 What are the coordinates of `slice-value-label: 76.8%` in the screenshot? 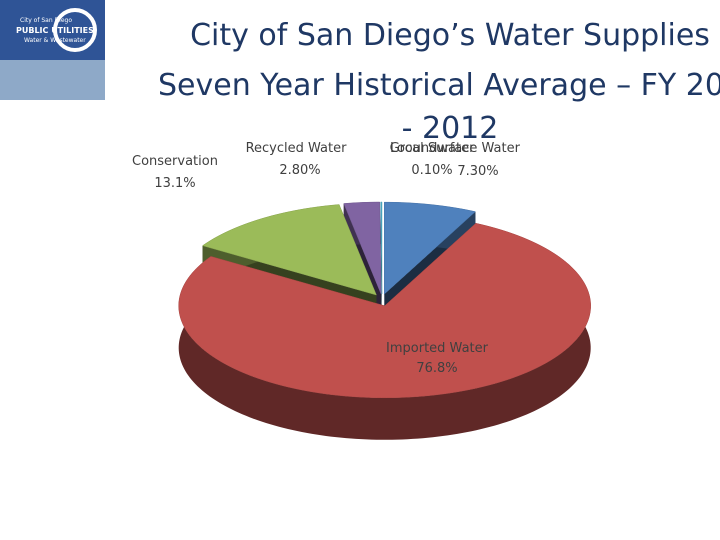 It's located at (436, 368).